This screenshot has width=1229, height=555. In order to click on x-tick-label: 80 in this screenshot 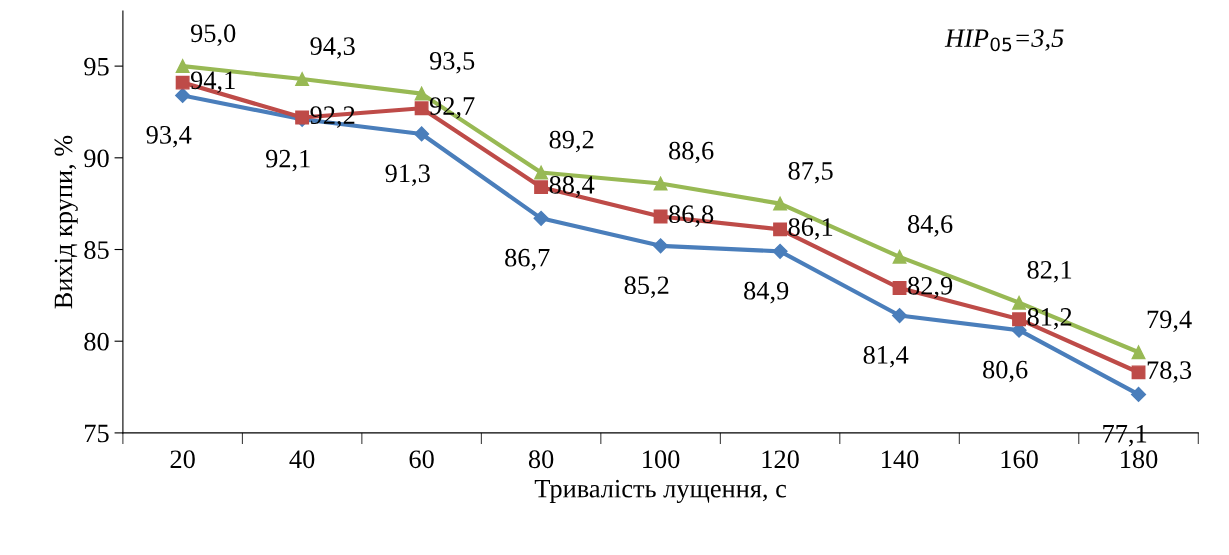, I will do `click(541, 459)`.